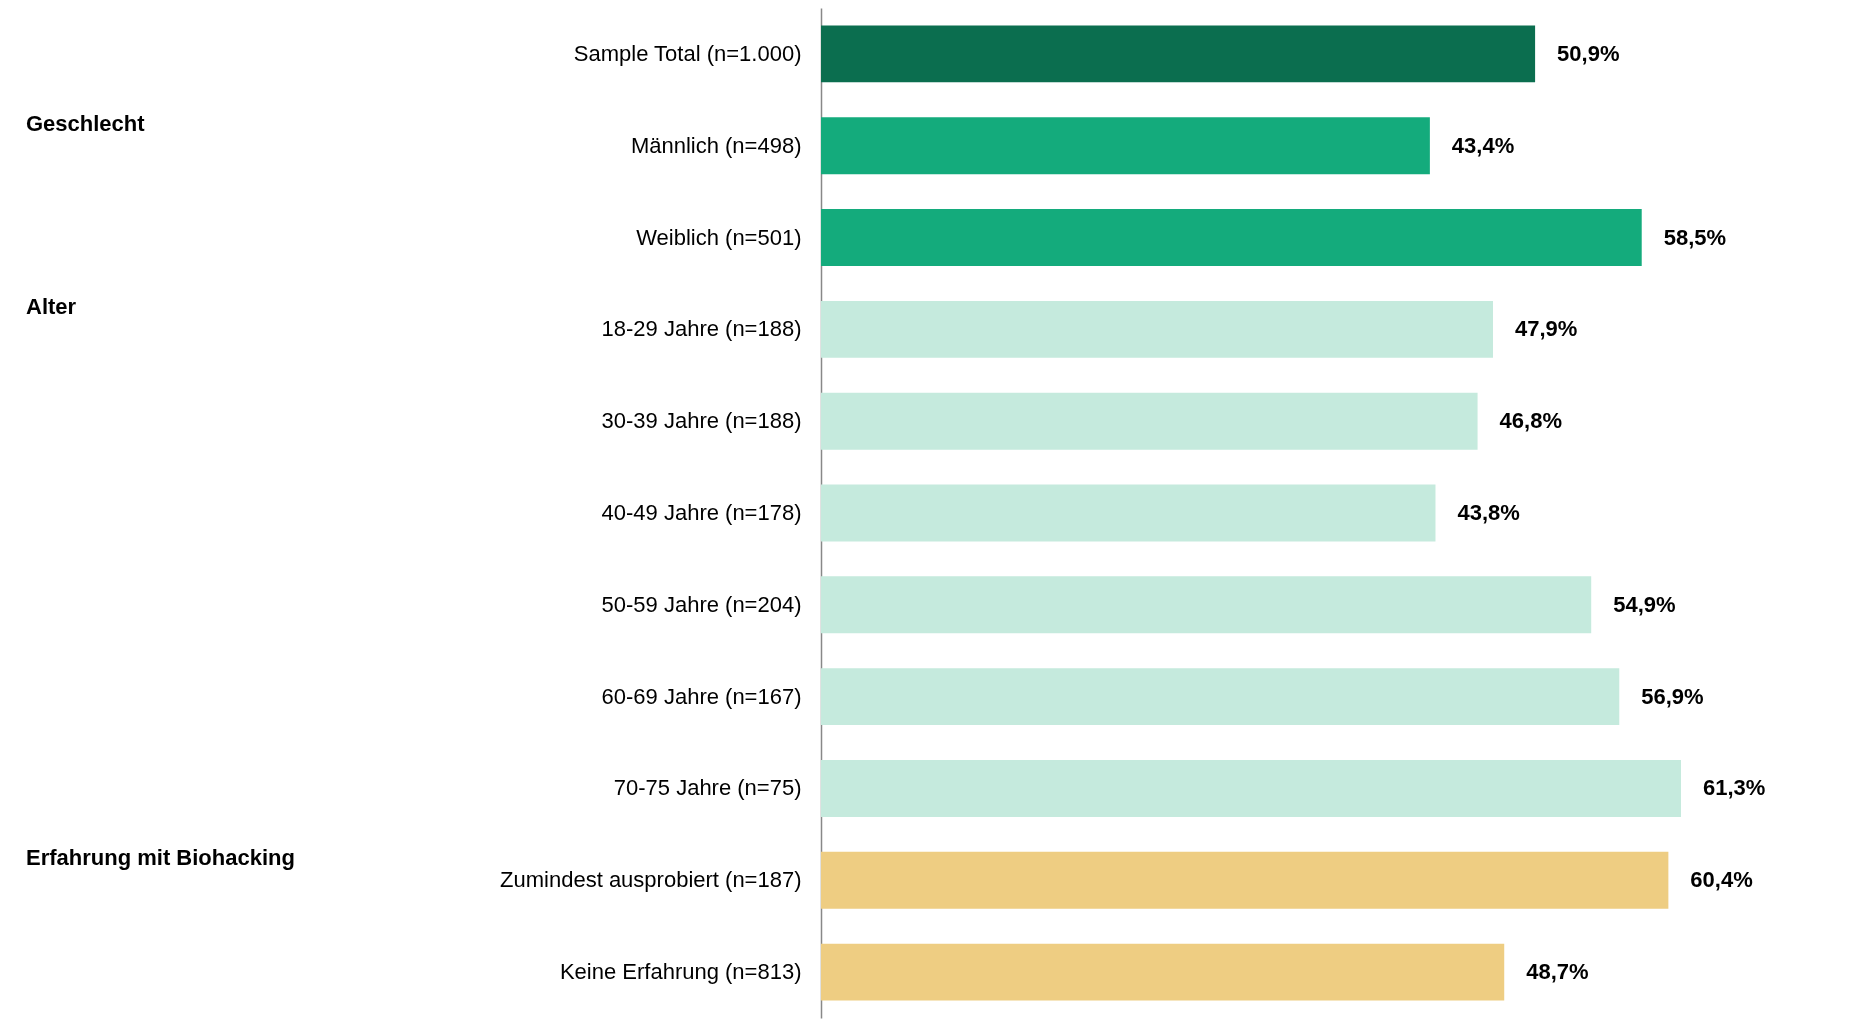 The image size is (1864, 1032). I want to click on y-tick-label: Zumindest ausprobiert (n=187), so click(651, 880).